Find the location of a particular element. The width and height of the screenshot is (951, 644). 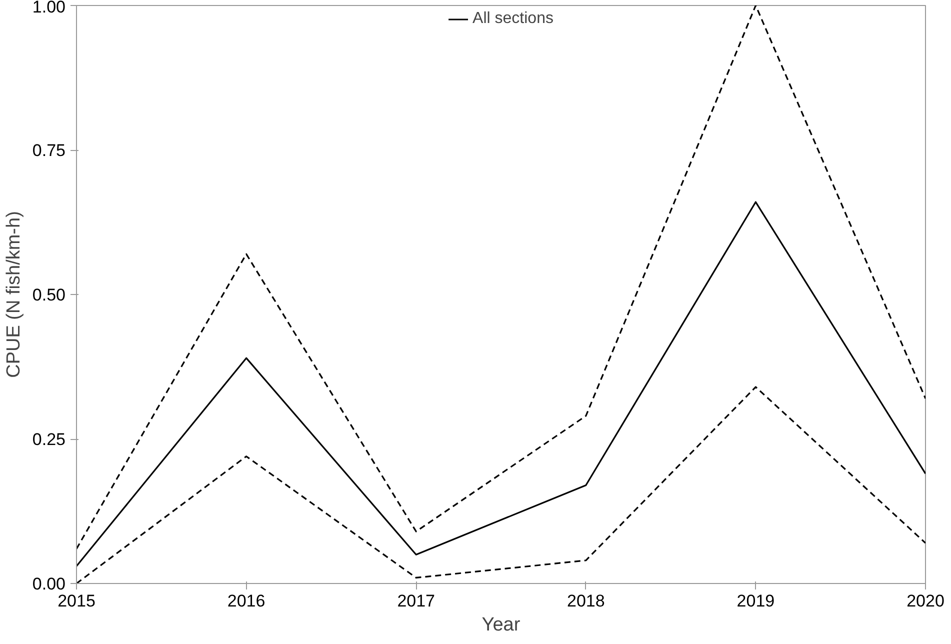

x-tick-label: 2020 is located at coordinates (925, 601).